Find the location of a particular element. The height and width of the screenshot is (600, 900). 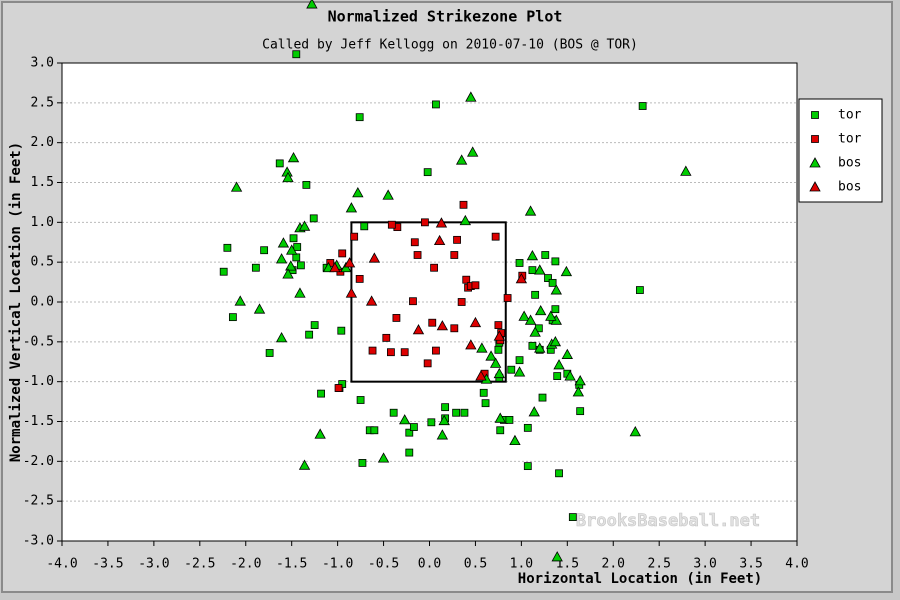

x-tick-label: 3.0 is located at coordinates (704, 564).